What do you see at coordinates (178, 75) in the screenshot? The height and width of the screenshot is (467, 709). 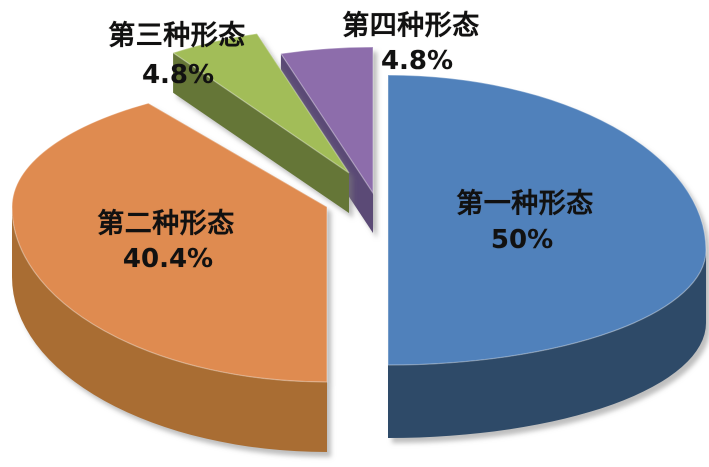 I see `slice-percent-third: 4.8%` at bounding box center [178, 75].